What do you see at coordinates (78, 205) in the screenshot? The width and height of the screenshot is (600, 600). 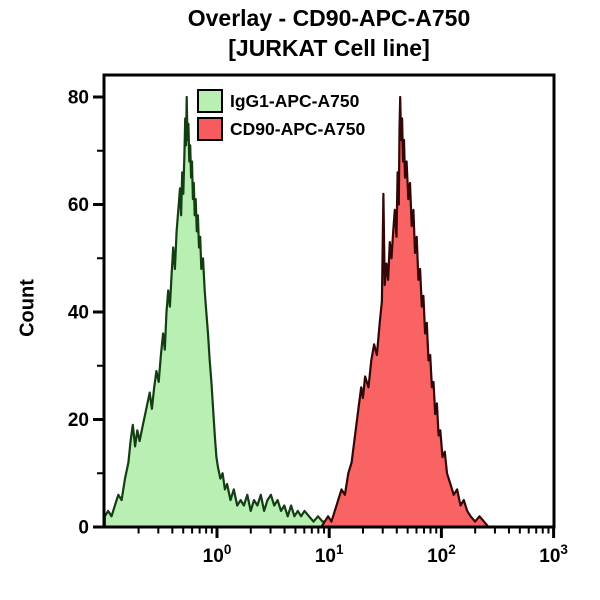 I see `y-tick-label: 60` at bounding box center [78, 205].